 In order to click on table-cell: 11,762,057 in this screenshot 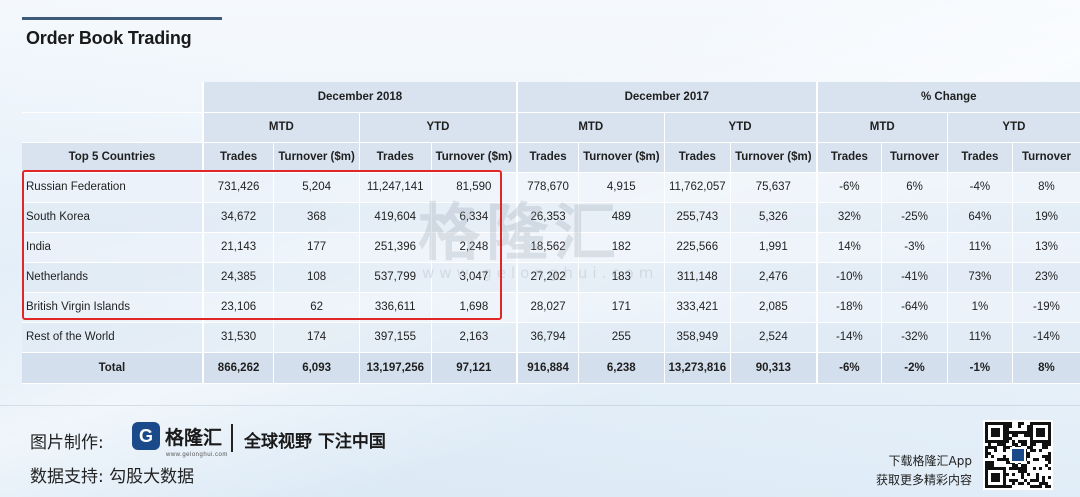, I will do `click(697, 187)`.